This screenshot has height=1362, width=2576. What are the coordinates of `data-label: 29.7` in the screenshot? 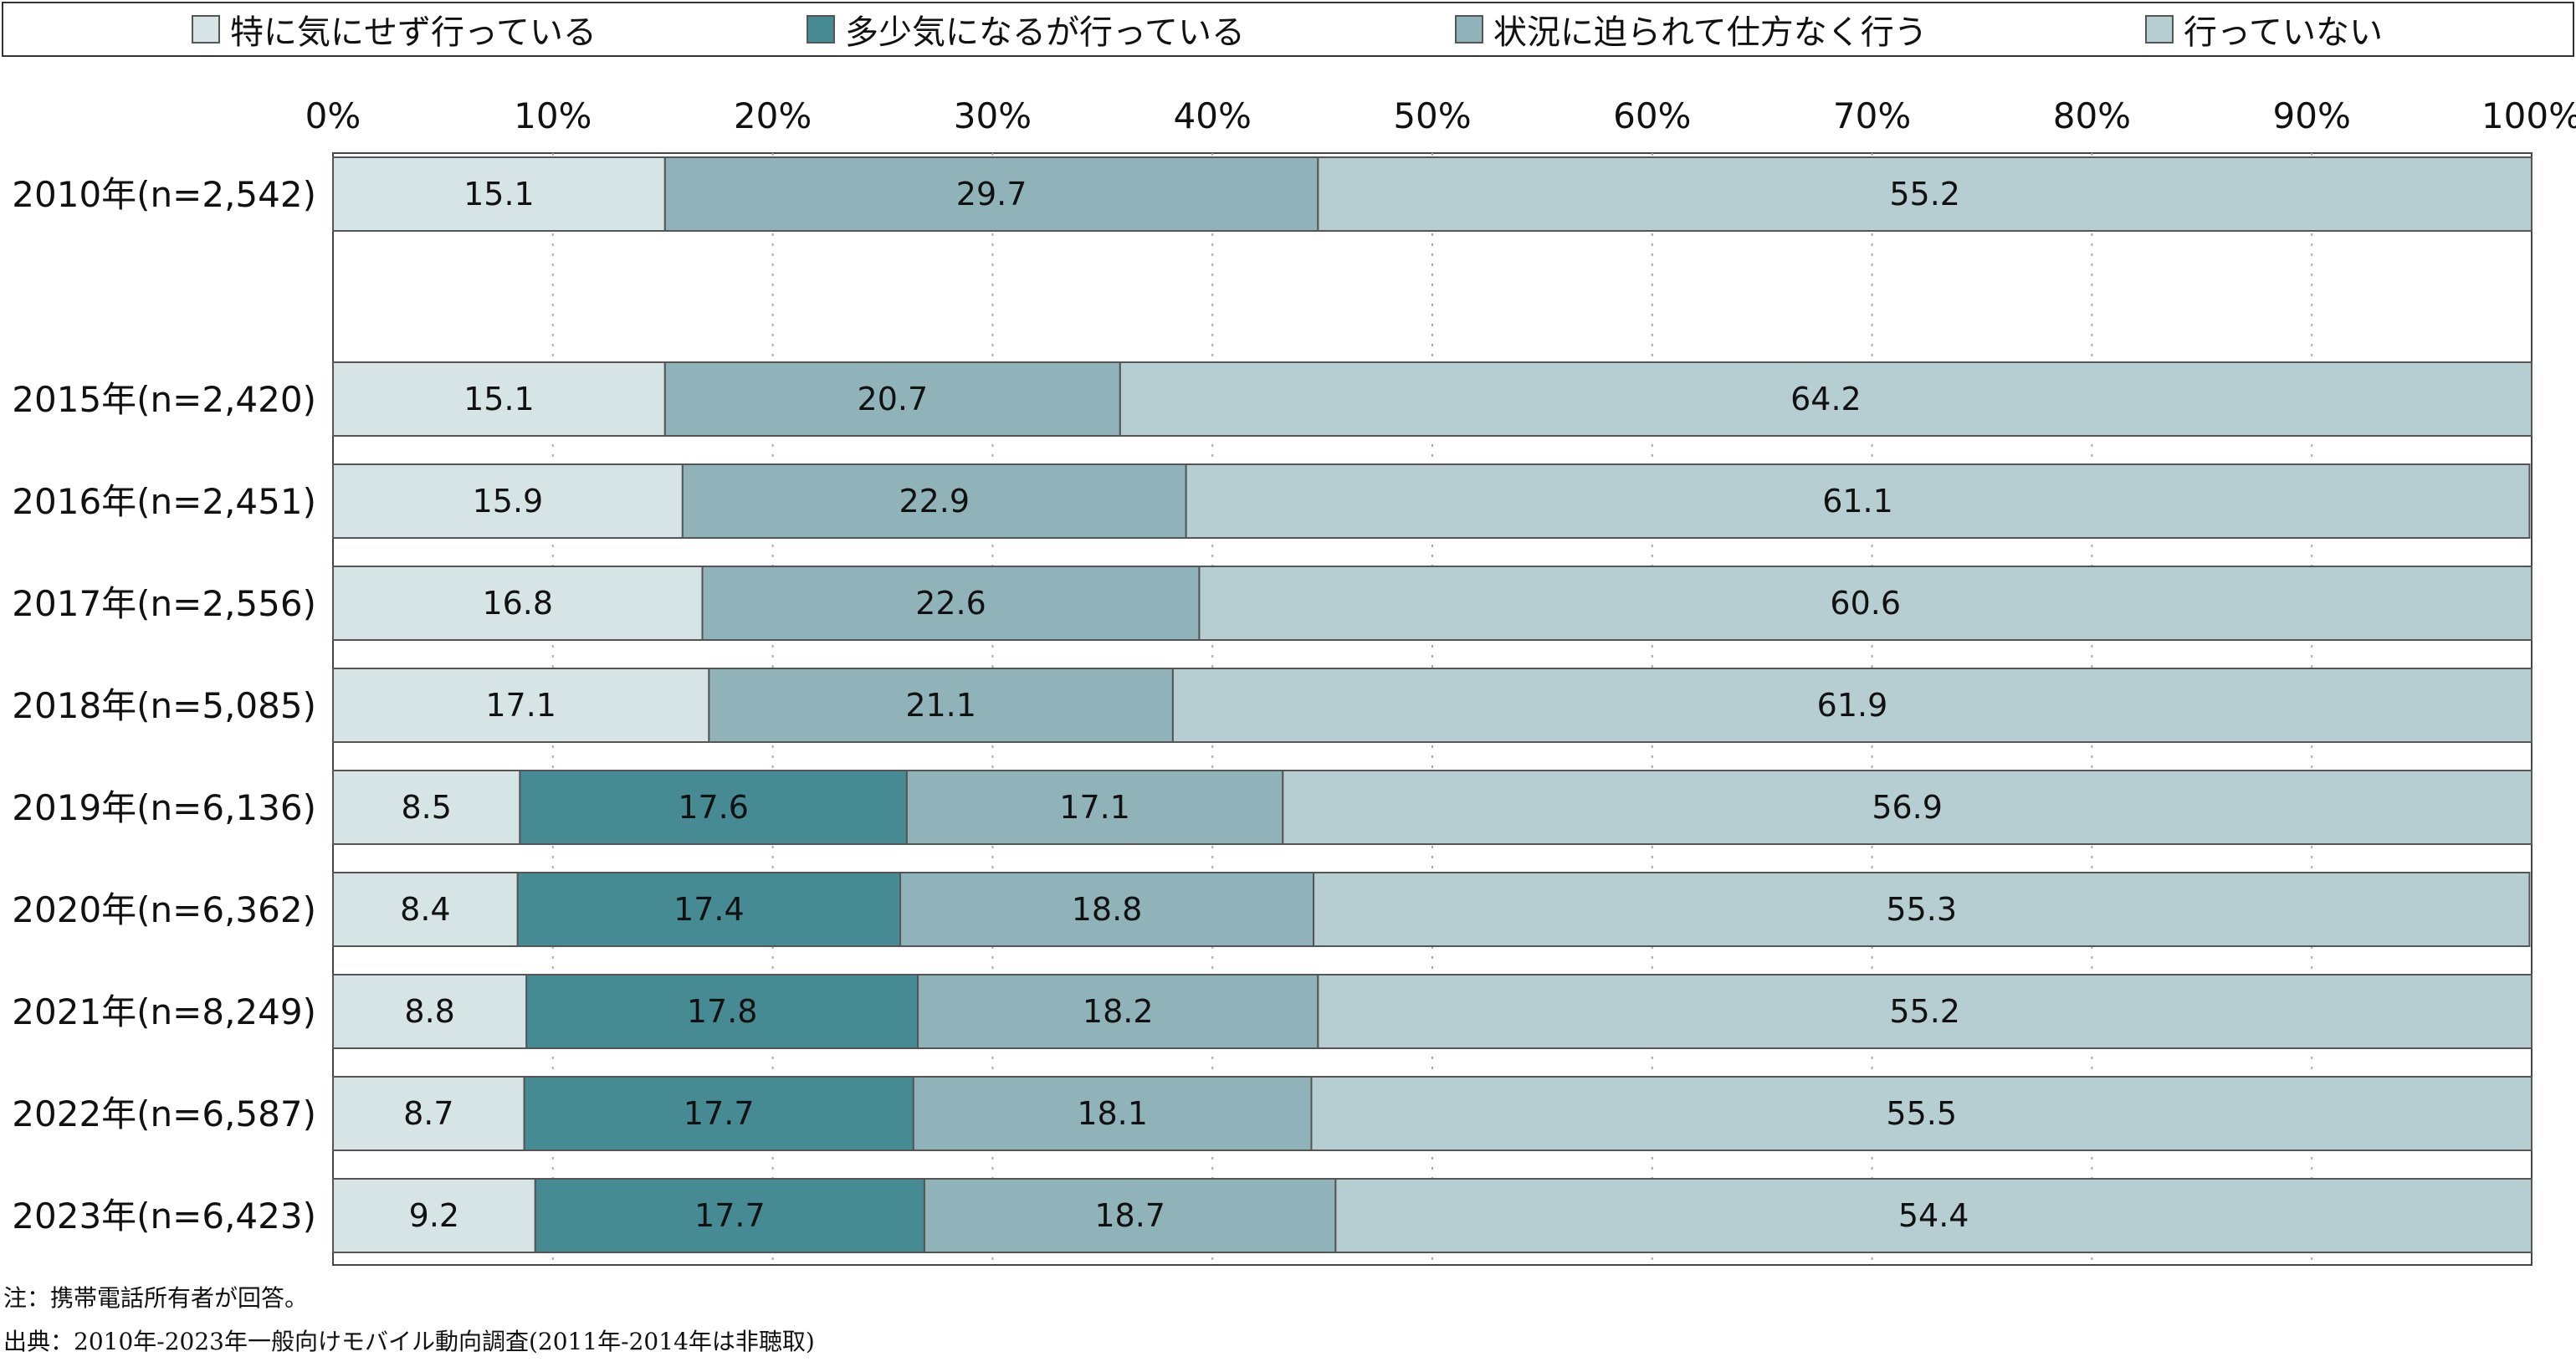 It's located at (992, 194).